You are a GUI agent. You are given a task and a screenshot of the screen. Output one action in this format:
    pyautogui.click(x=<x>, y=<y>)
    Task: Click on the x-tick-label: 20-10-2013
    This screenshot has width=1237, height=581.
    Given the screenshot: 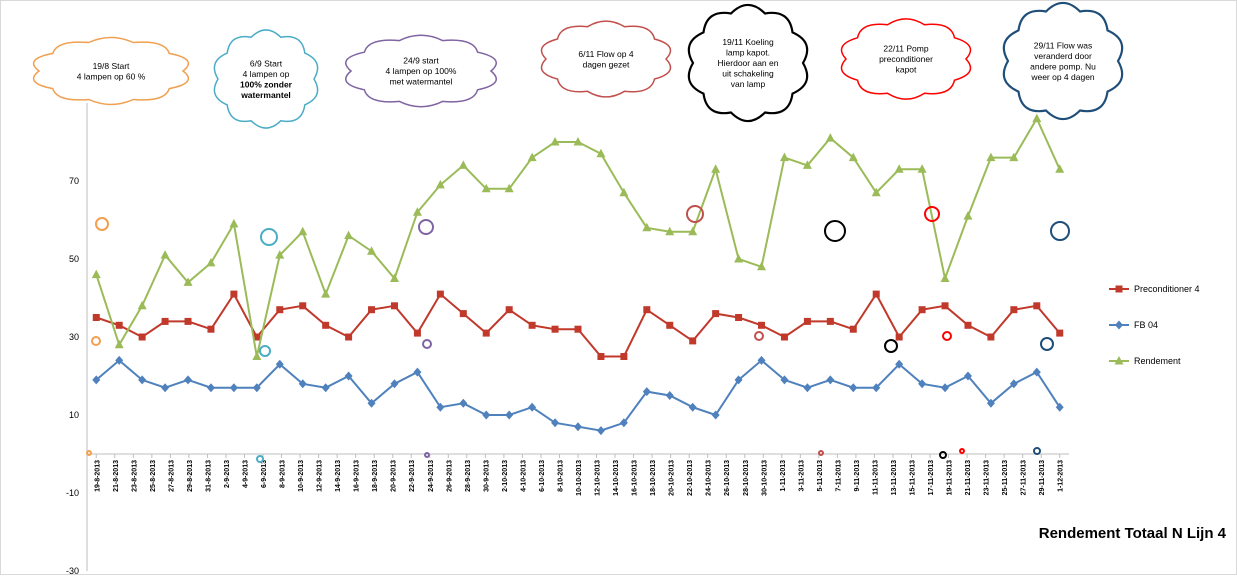 What is the action you would take?
    pyautogui.click(x=672, y=478)
    